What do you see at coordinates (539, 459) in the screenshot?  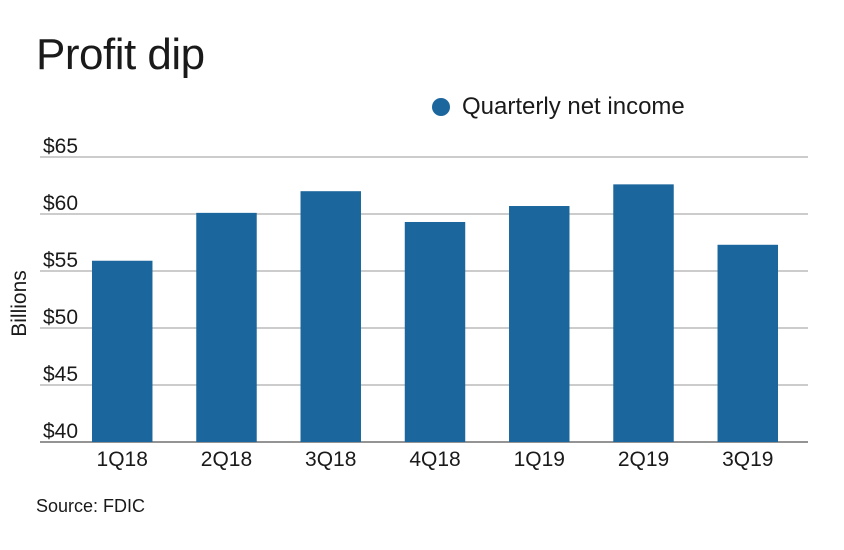 I see `x-tick-label: 1Q19` at bounding box center [539, 459].